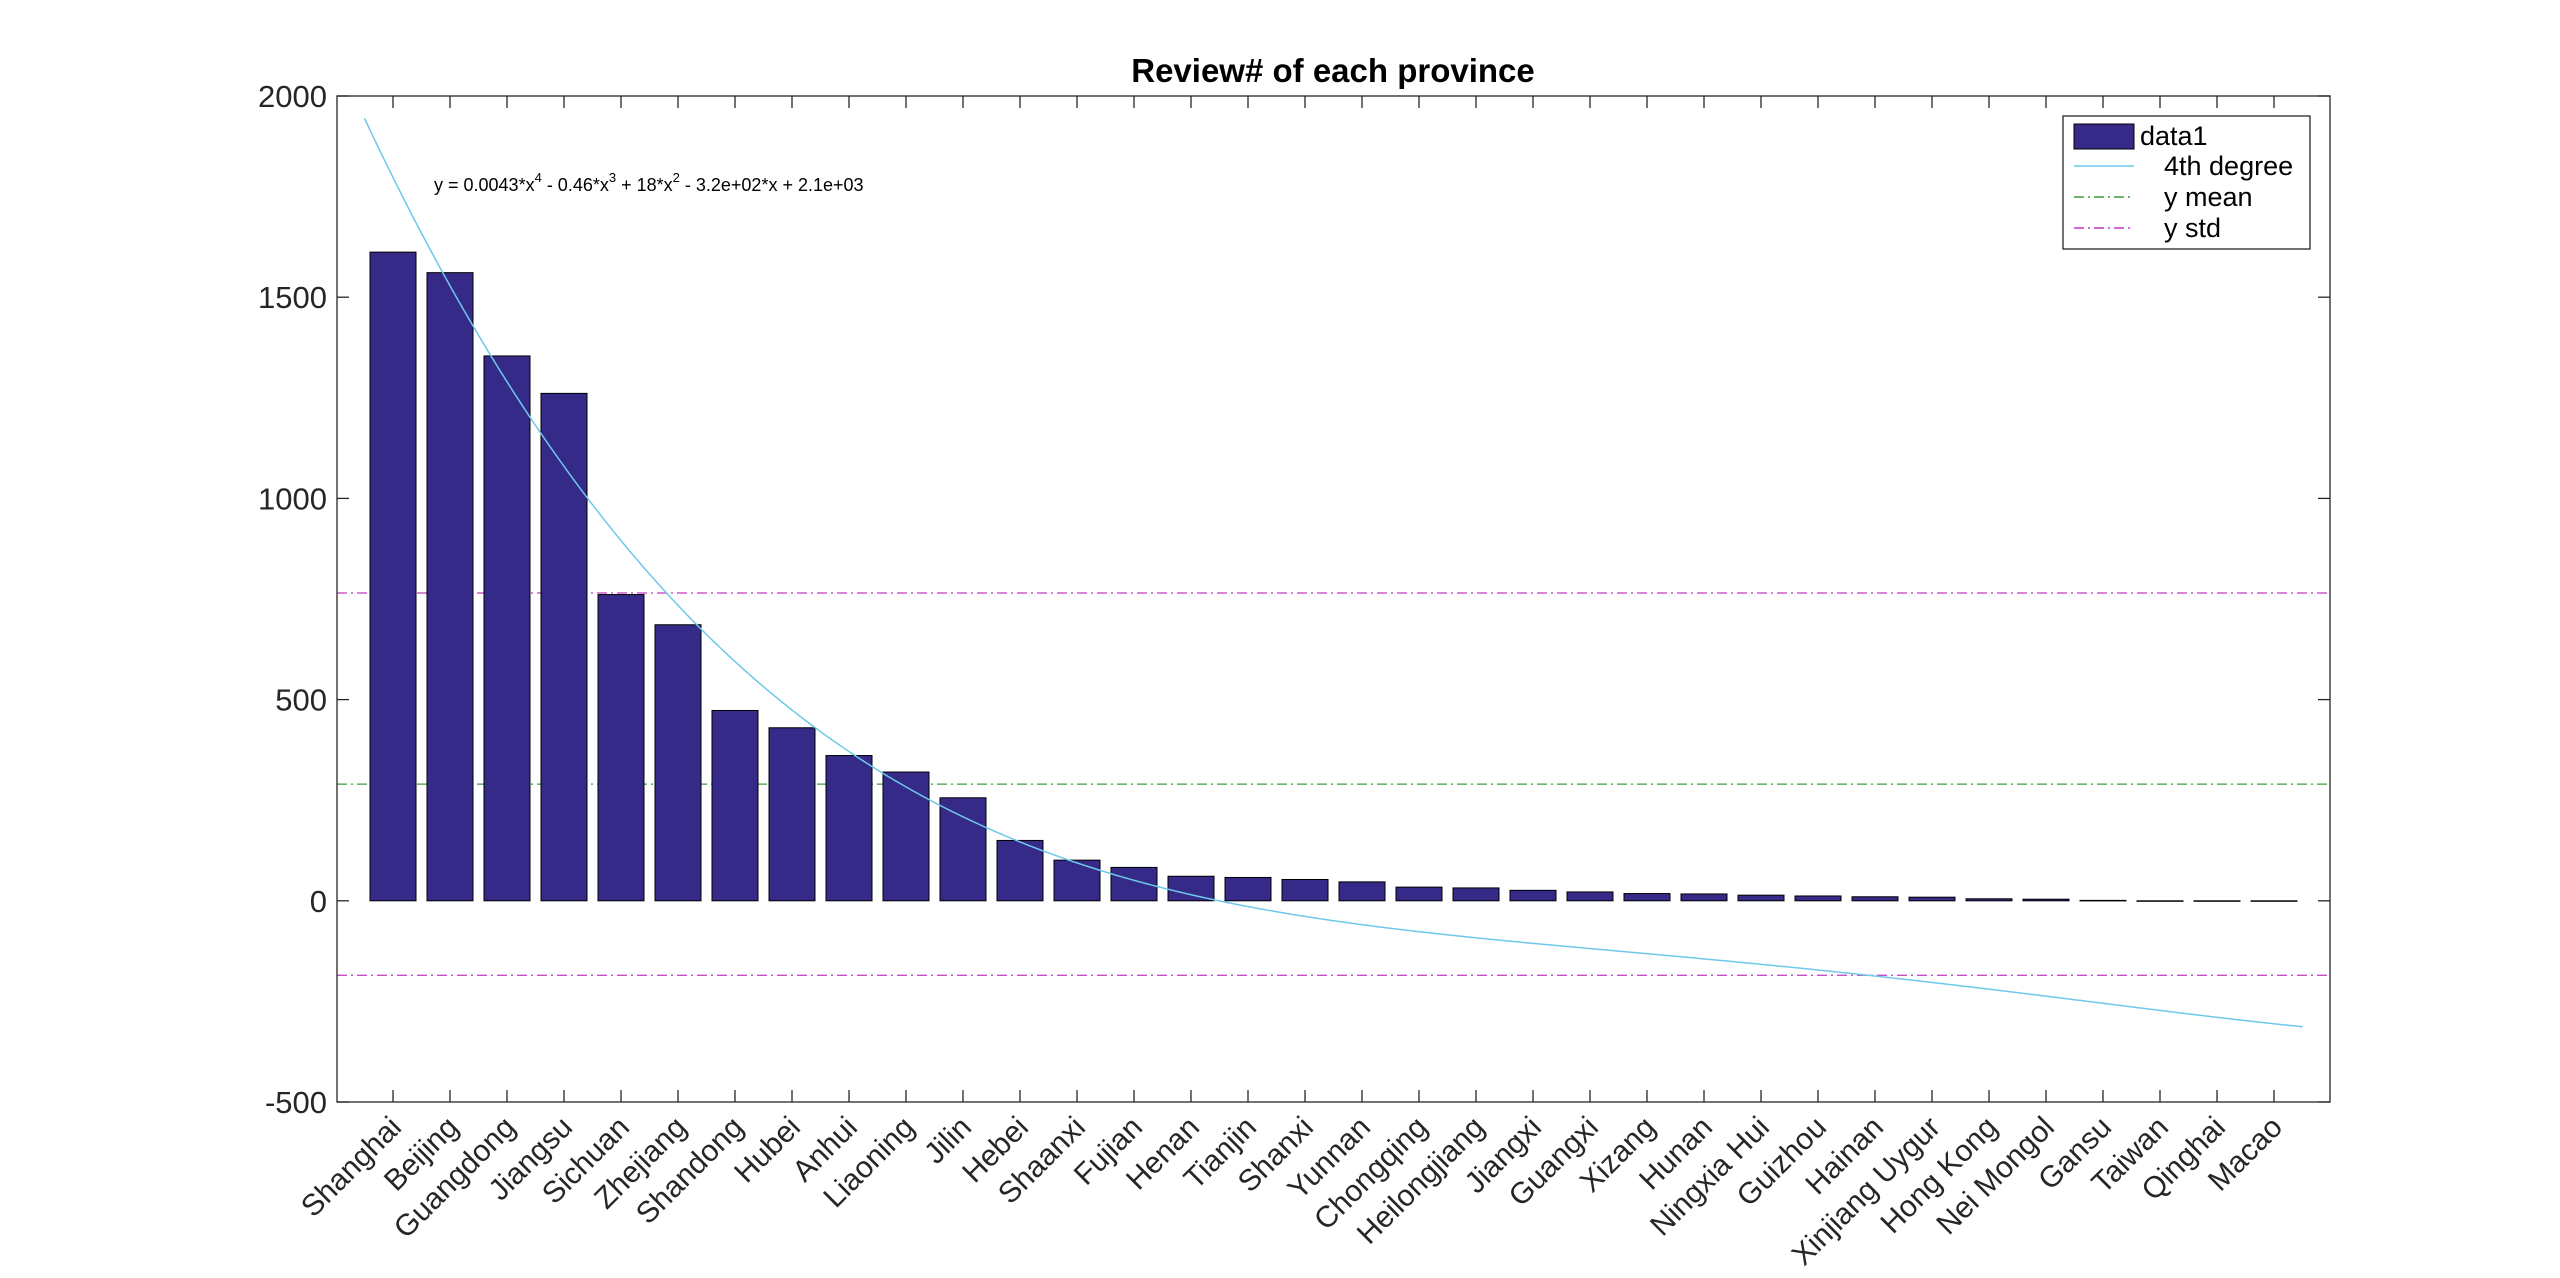  I want to click on y-tick-label: 1500, so click(292, 297).